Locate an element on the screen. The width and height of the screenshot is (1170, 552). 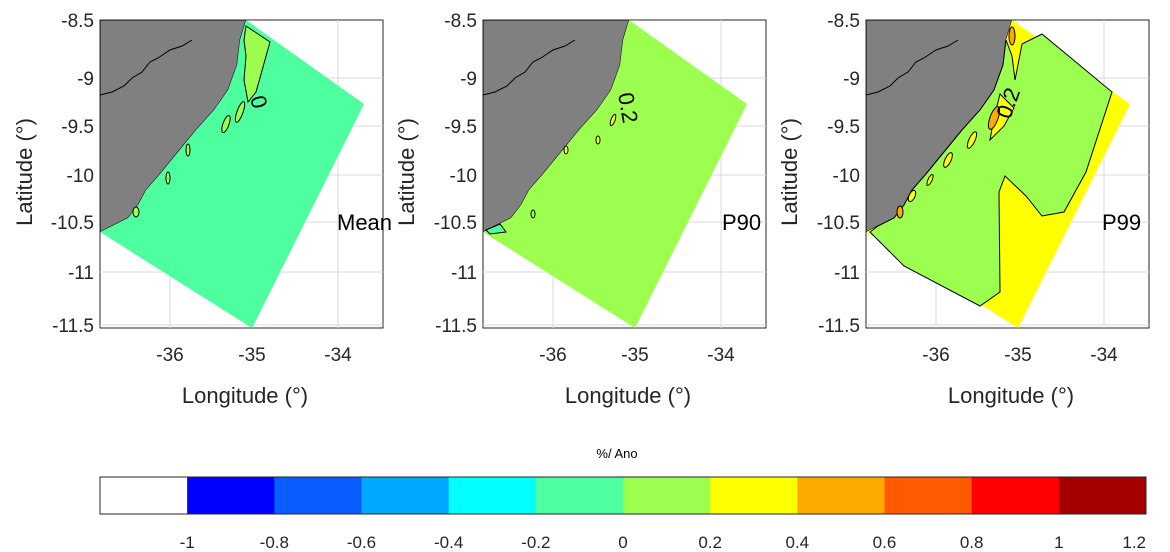
colorbar-swatches is located at coordinates (623, 495).